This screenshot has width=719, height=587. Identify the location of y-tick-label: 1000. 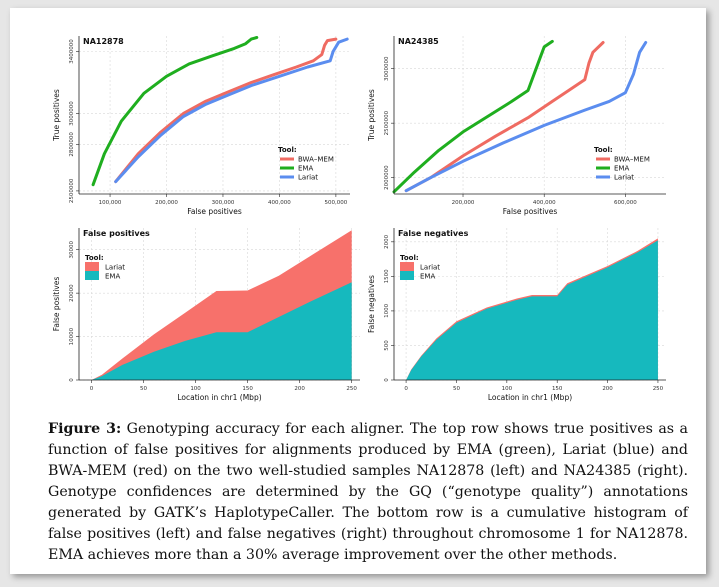
(387, 310).